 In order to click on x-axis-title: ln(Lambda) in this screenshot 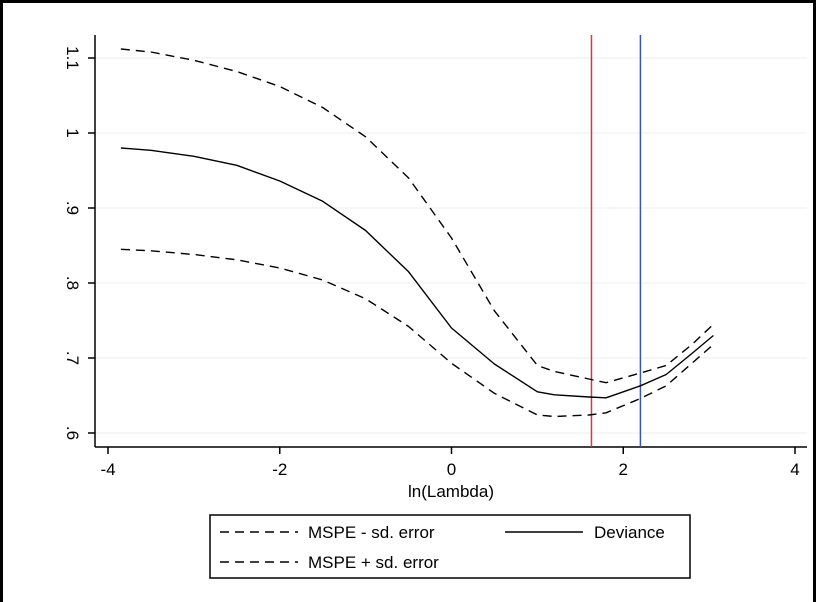, I will do `click(451, 491)`.